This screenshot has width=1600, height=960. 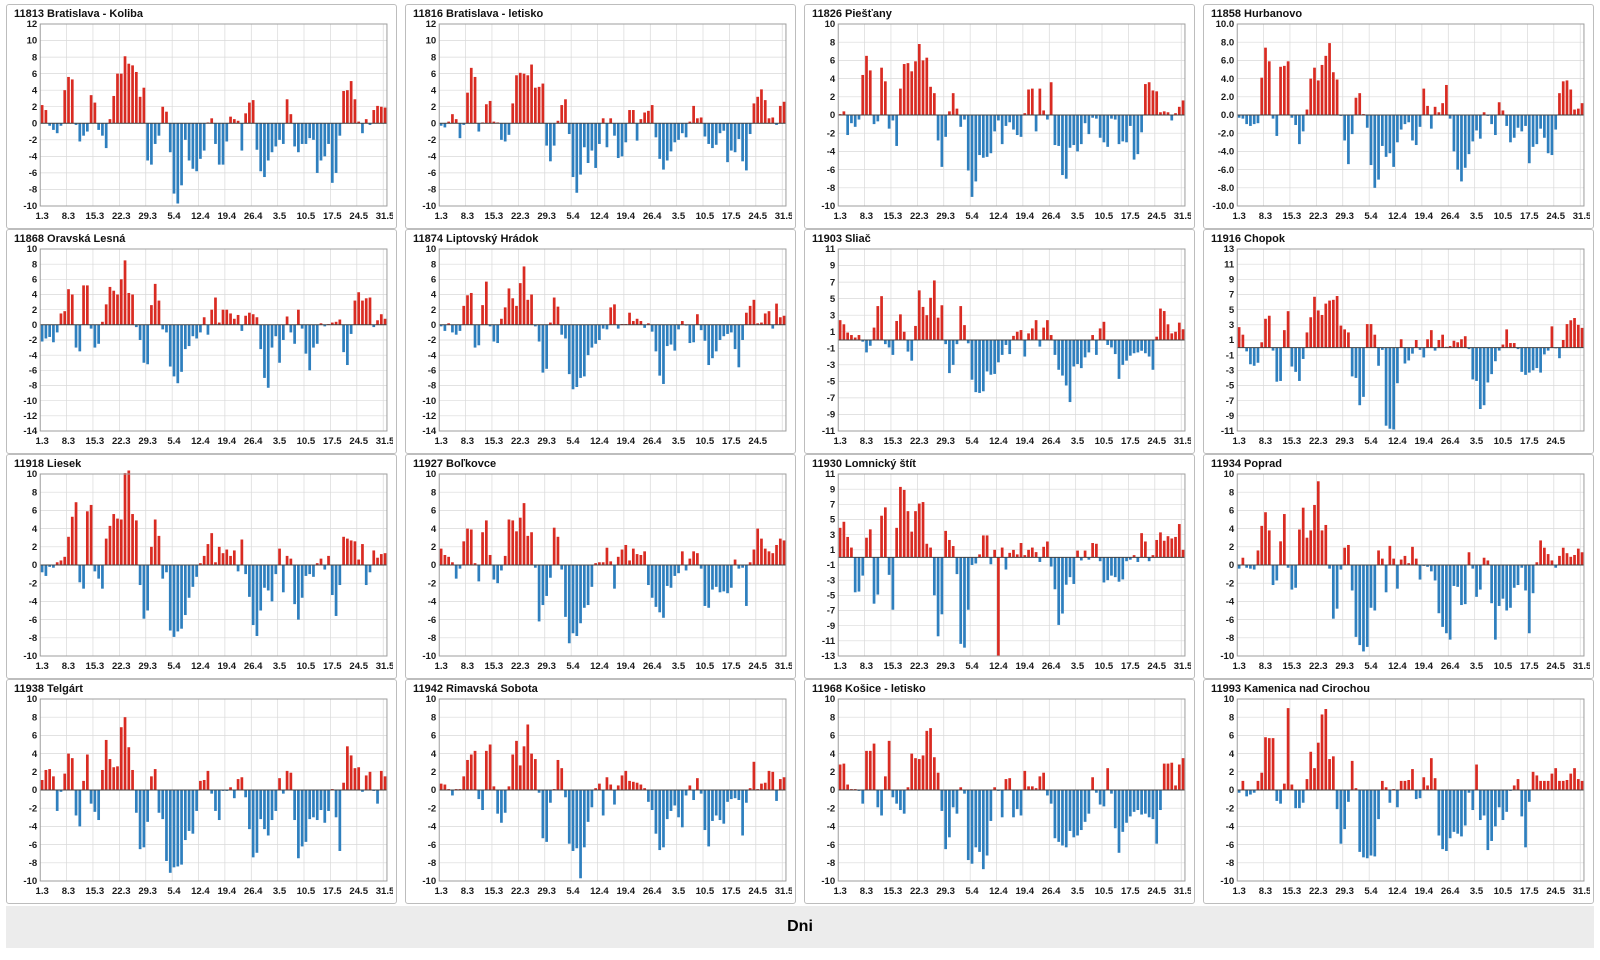 What do you see at coordinates (1226, 133) in the screenshot?
I see `svg-text: -2.0` at bounding box center [1226, 133].